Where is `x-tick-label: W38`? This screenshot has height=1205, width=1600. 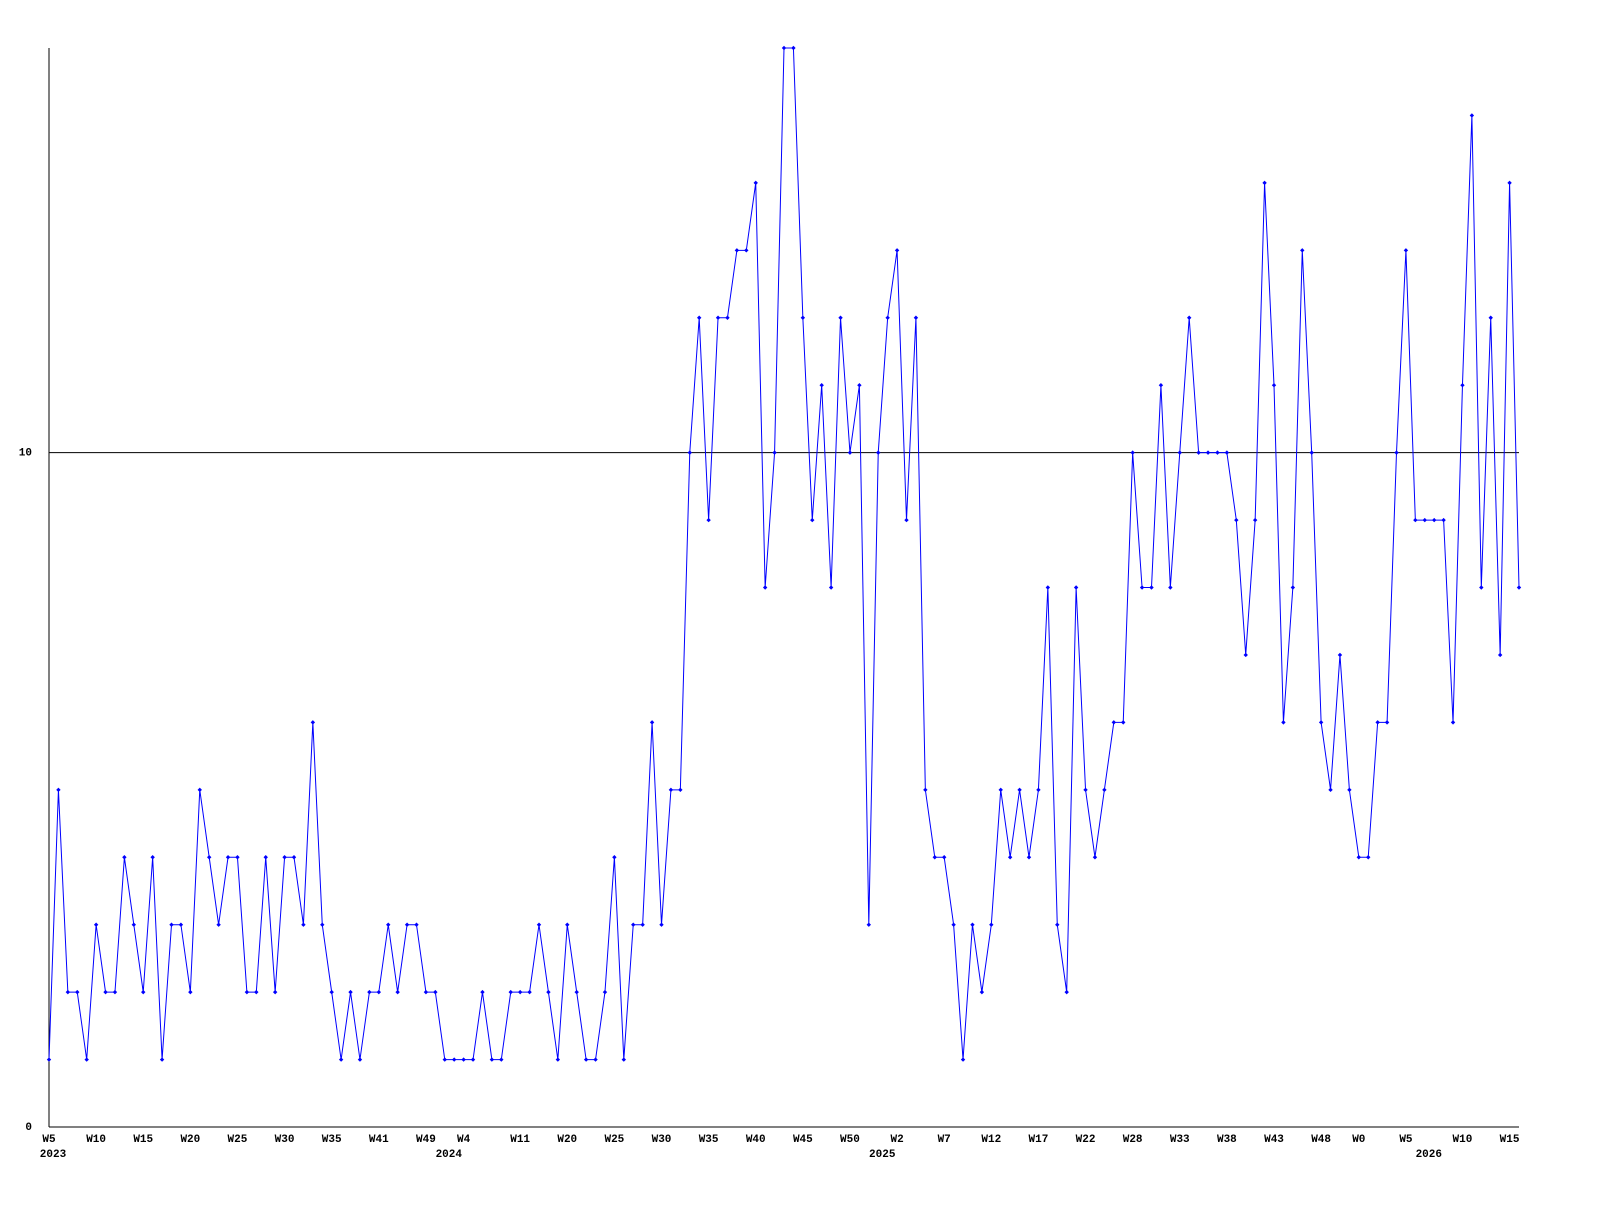
x-tick-label: W38 is located at coordinates (1227, 1140).